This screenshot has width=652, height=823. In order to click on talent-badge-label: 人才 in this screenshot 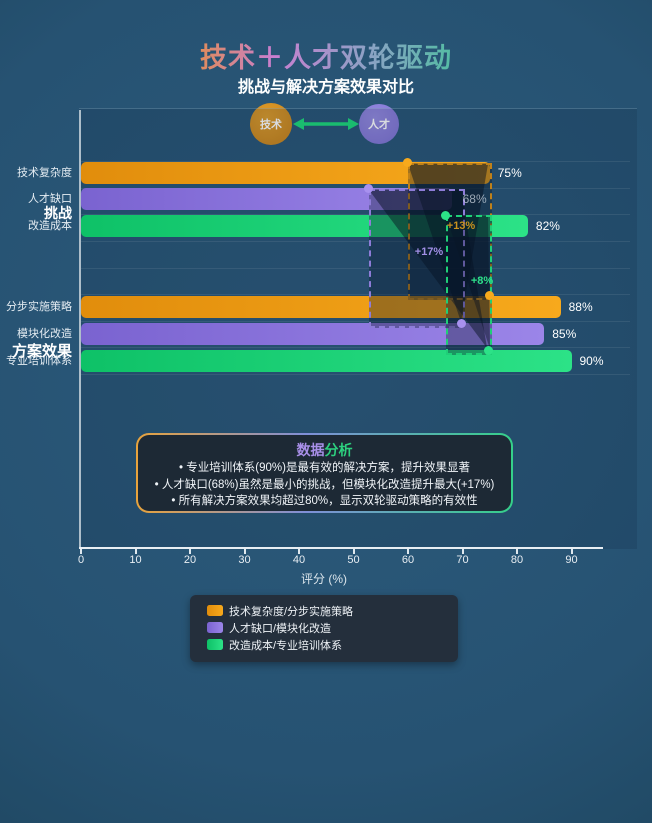, I will do `click(379, 125)`.